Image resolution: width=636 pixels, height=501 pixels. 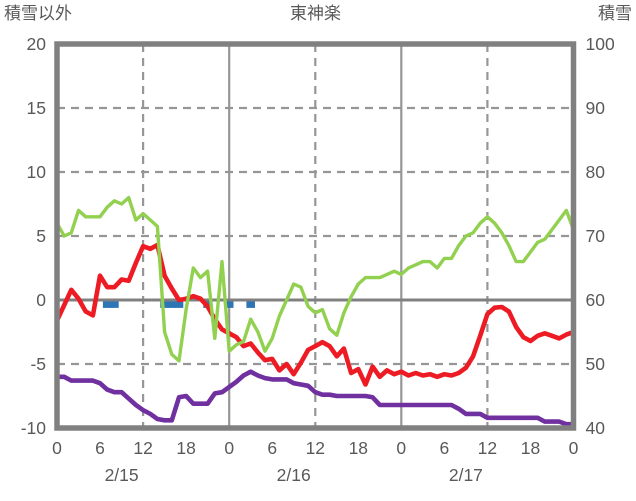 I want to click on svg-text: 90, so click(x=596, y=108).